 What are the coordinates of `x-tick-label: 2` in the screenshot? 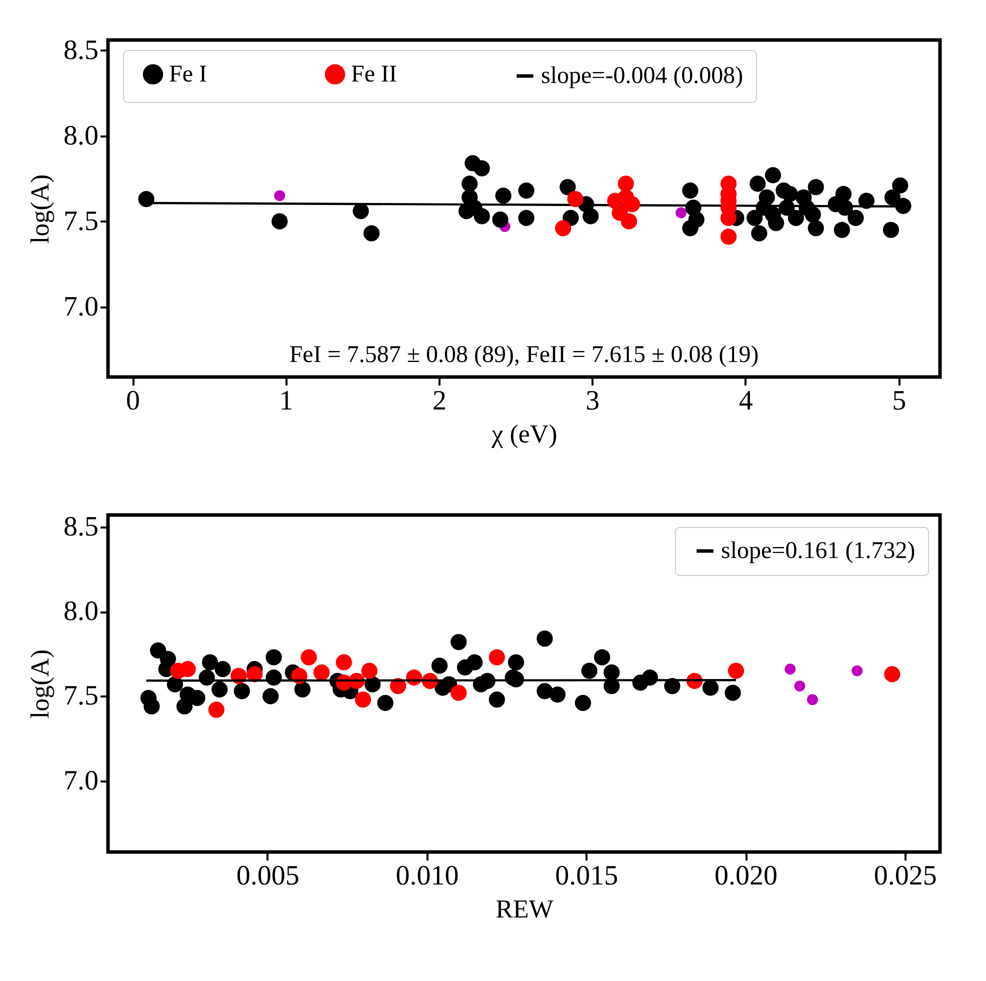 It's located at (439, 401).